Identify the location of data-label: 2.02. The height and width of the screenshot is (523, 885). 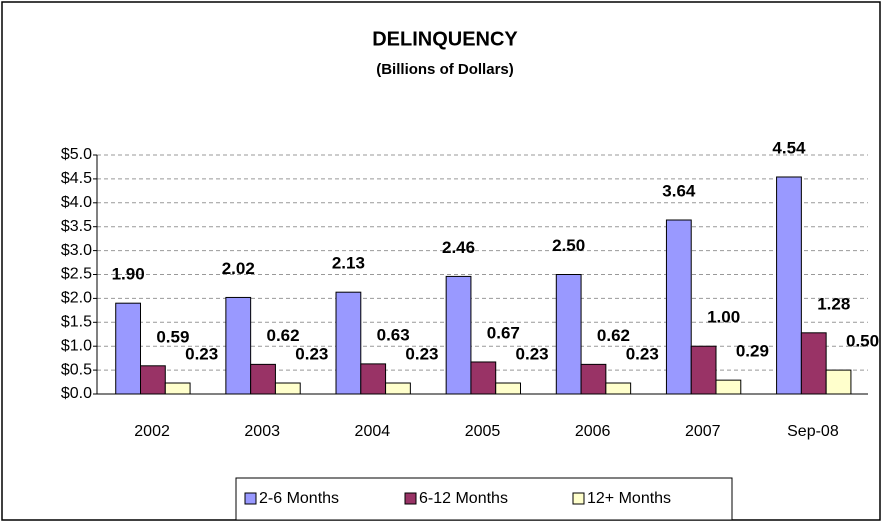
(238, 268).